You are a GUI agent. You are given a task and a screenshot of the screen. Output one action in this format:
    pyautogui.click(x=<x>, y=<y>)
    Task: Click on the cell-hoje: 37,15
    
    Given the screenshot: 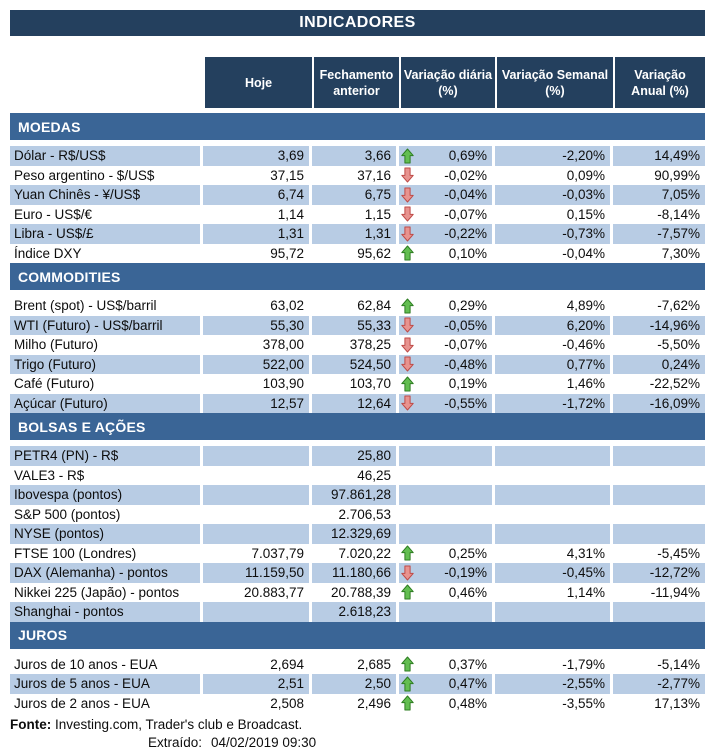 What is the action you would take?
    pyautogui.click(x=257, y=175)
    